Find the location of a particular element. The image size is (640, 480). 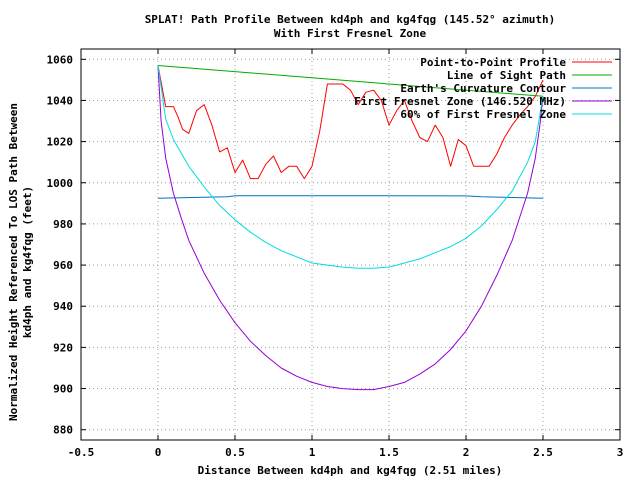

legend-label-1: Point-to-Point Profile is located at coordinates (493, 62).